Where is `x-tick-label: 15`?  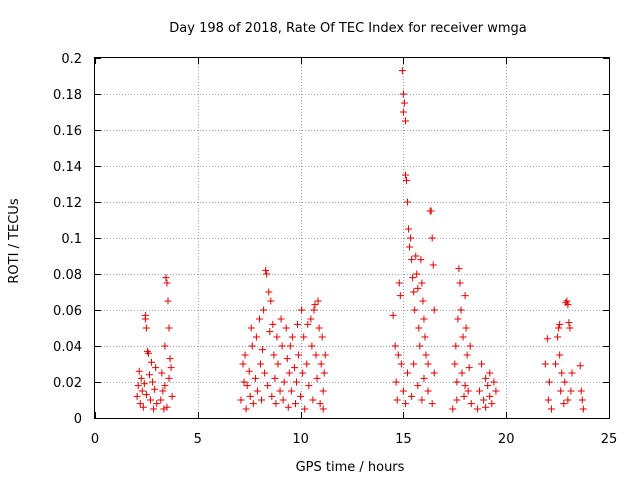 x-tick-label: 15 is located at coordinates (403, 439).